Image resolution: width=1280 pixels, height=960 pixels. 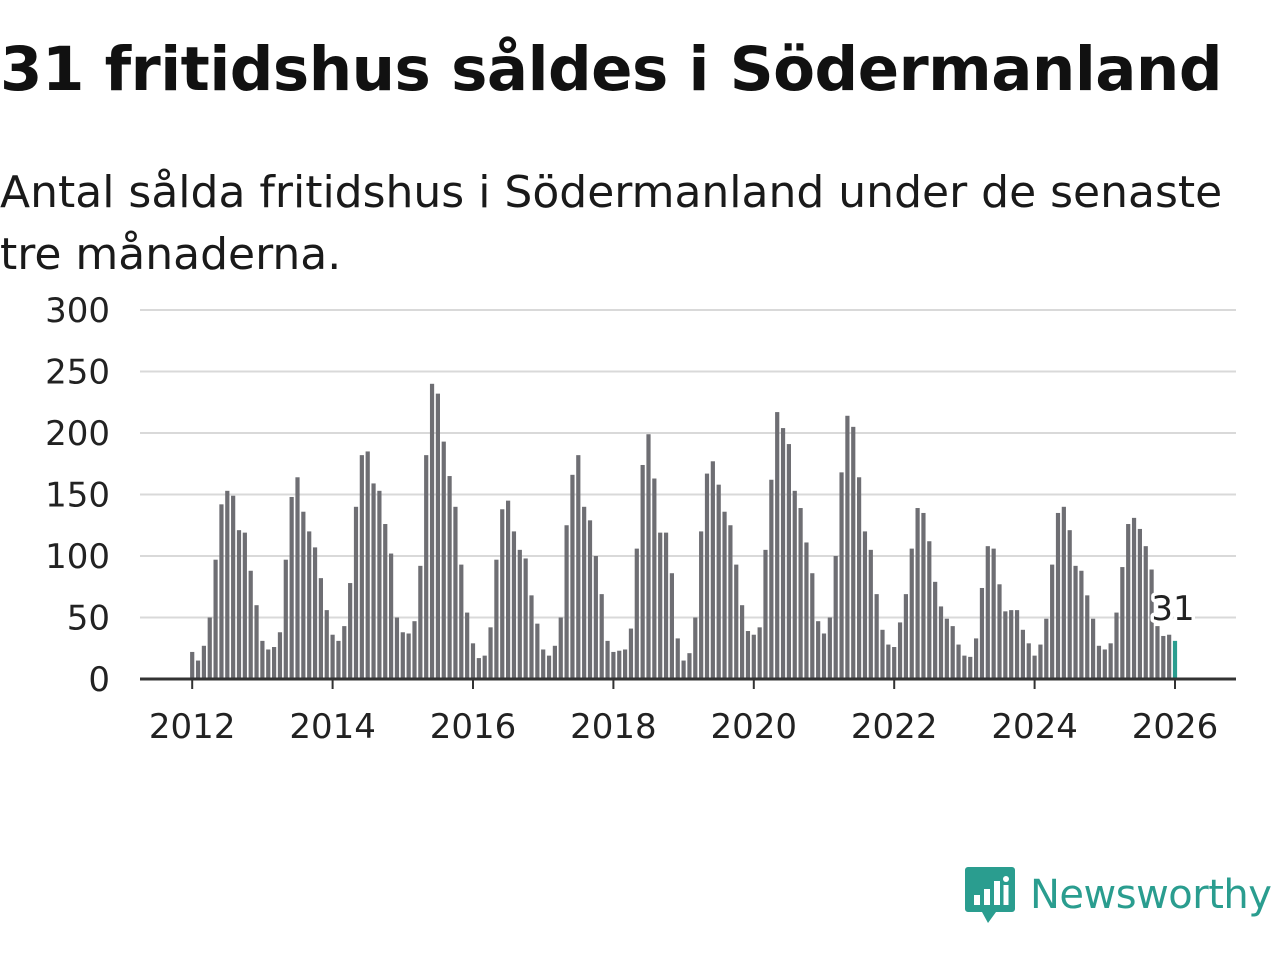 What do you see at coordinates (894, 727) in the screenshot?
I see `x-tick-label: 2022` at bounding box center [894, 727].